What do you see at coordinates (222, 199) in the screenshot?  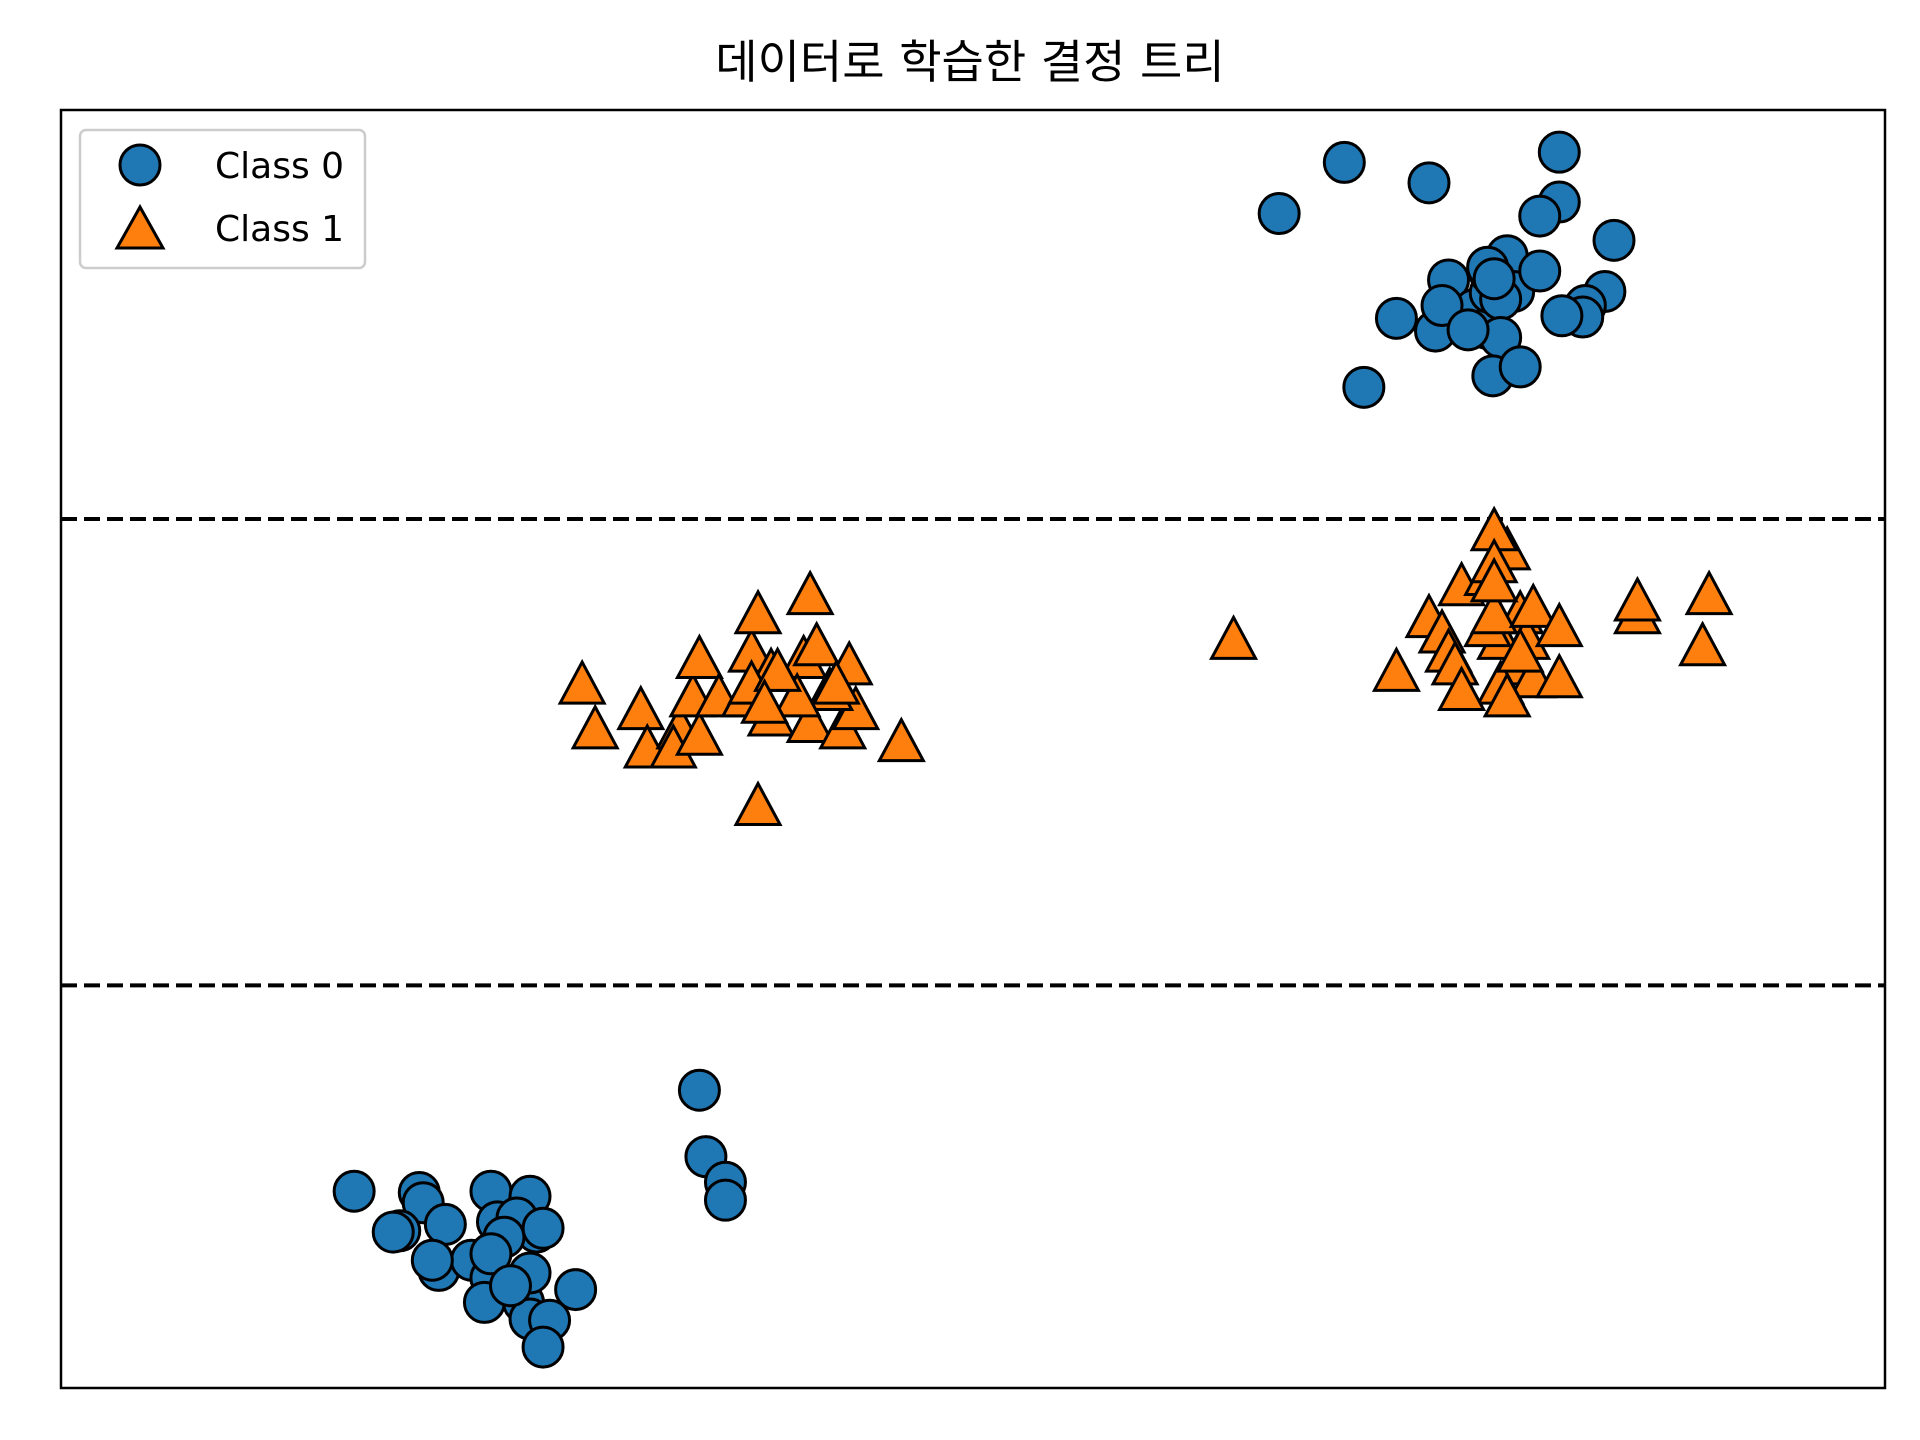 I see `legend: Class 0 Class 1` at bounding box center [222, 199].